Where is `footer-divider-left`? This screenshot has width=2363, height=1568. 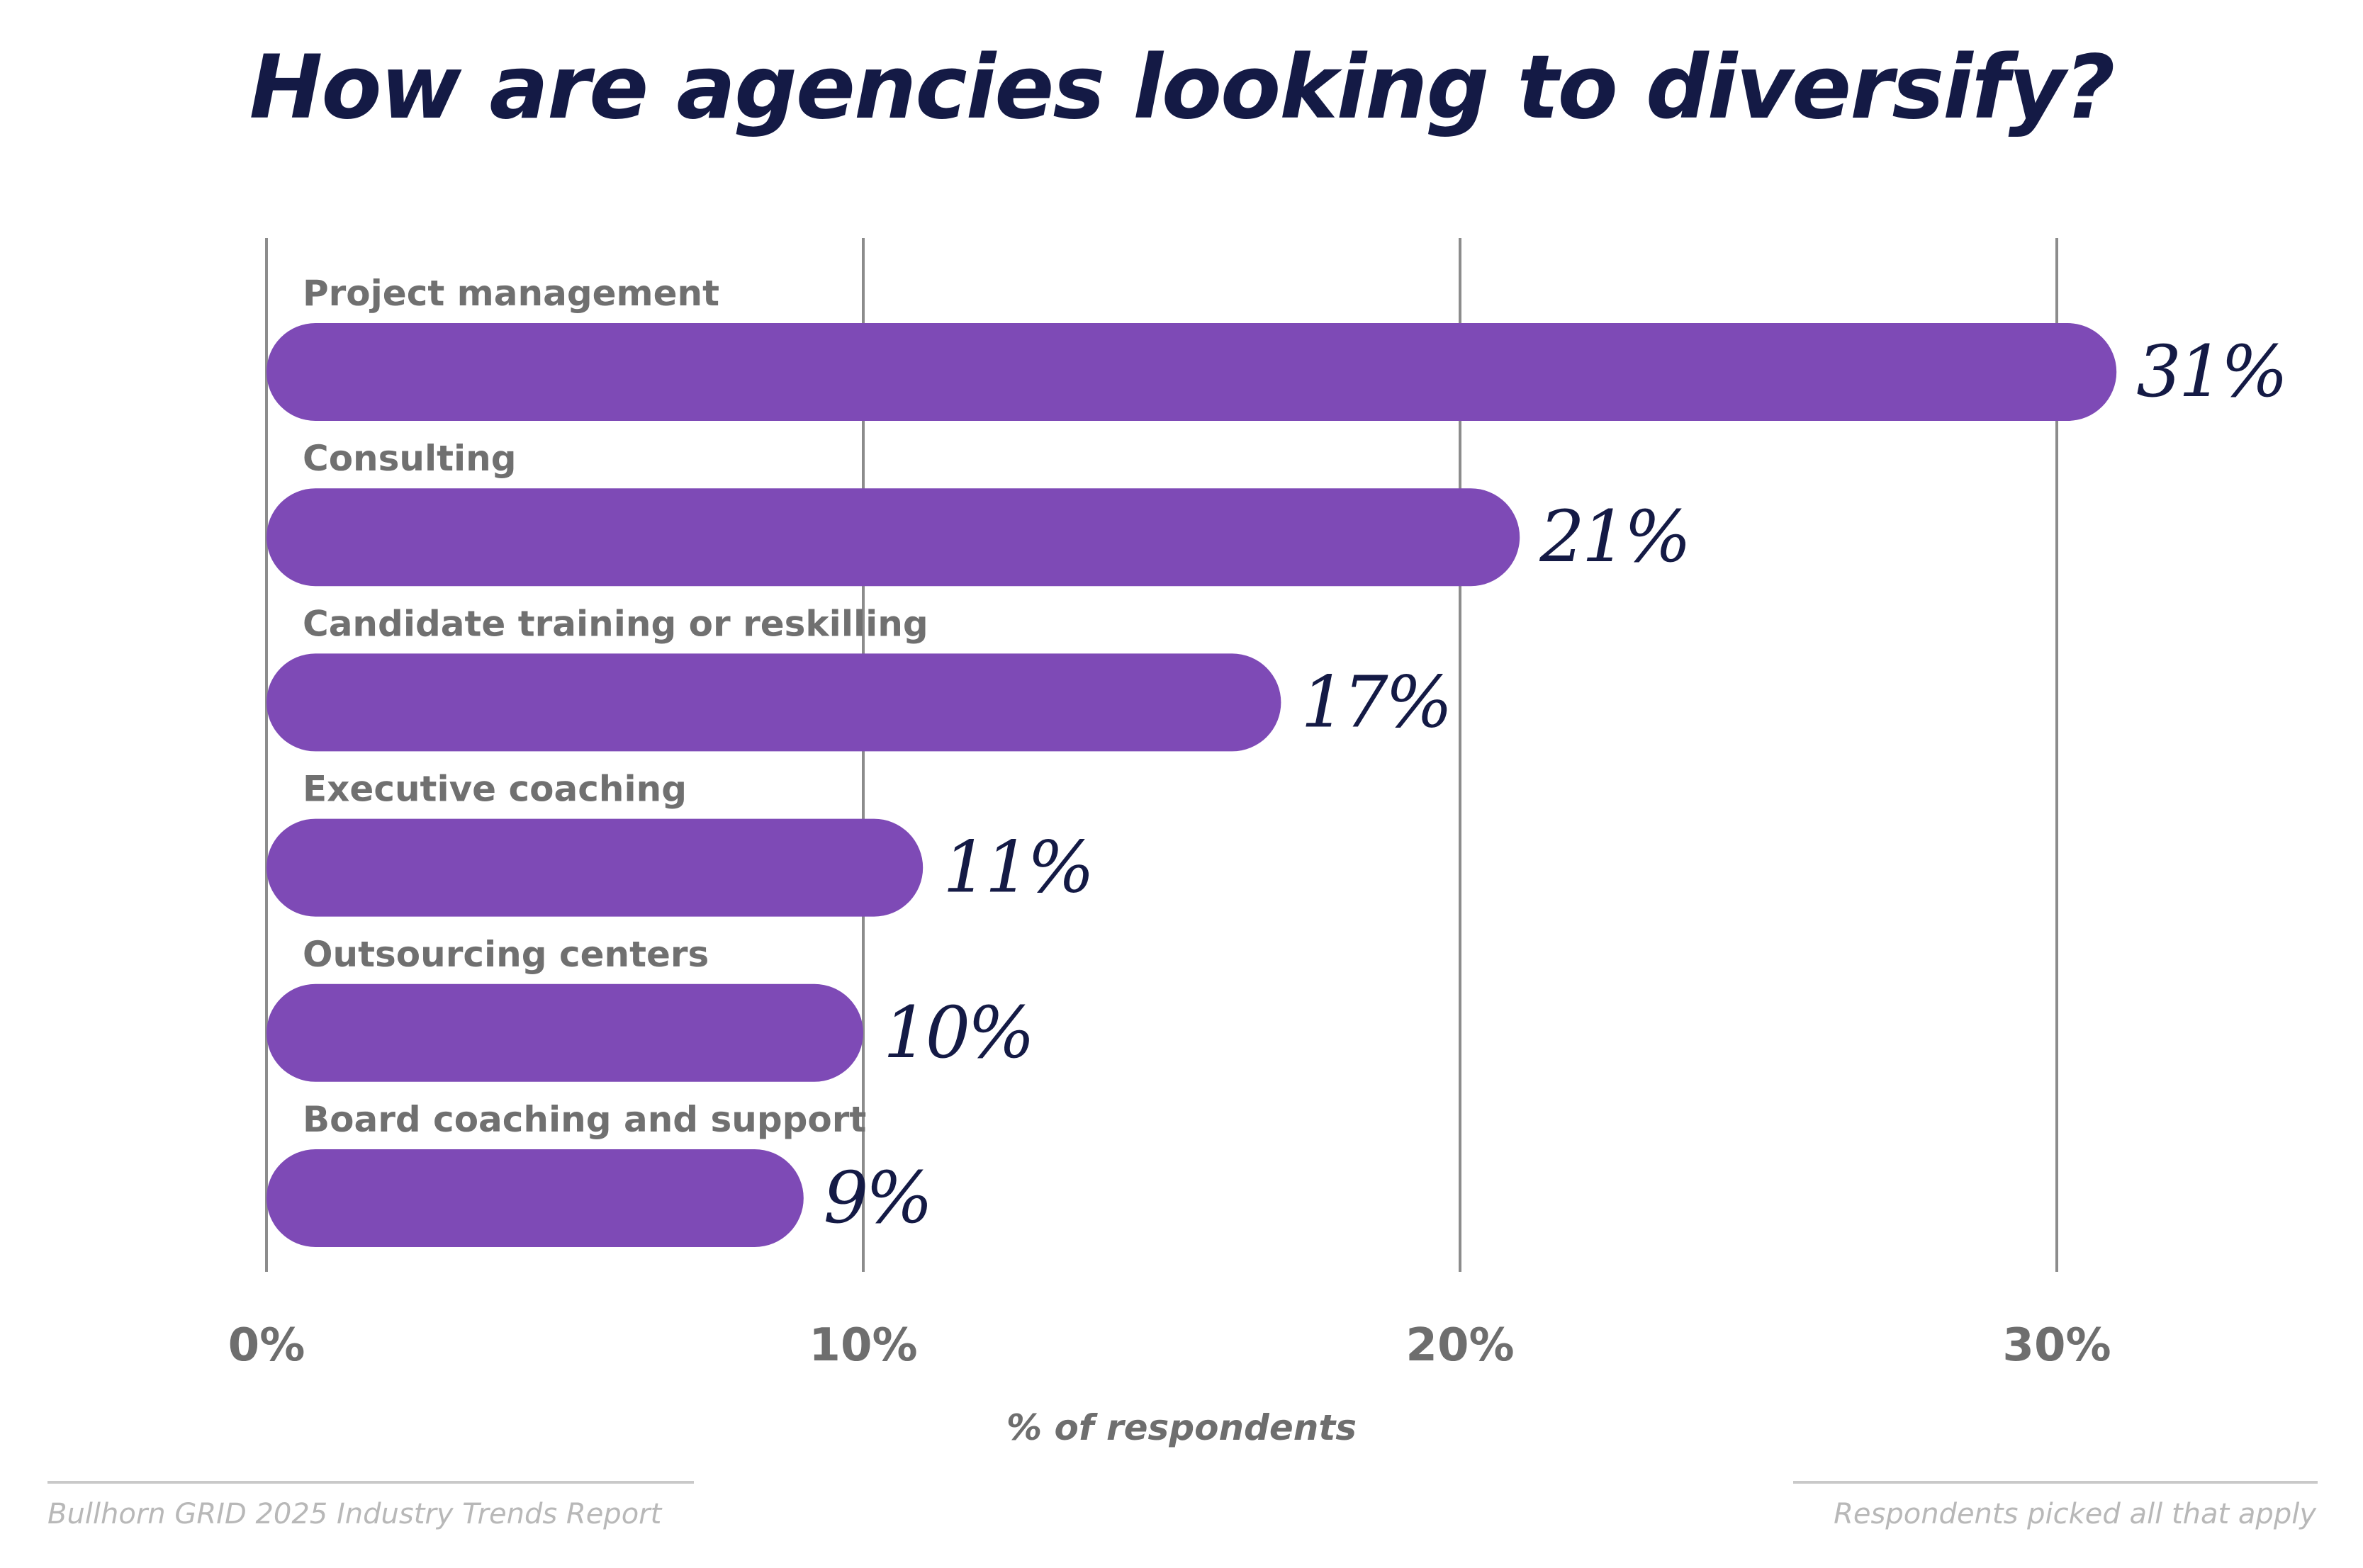
footer-divider-left is located at coordinates (371, 1482).